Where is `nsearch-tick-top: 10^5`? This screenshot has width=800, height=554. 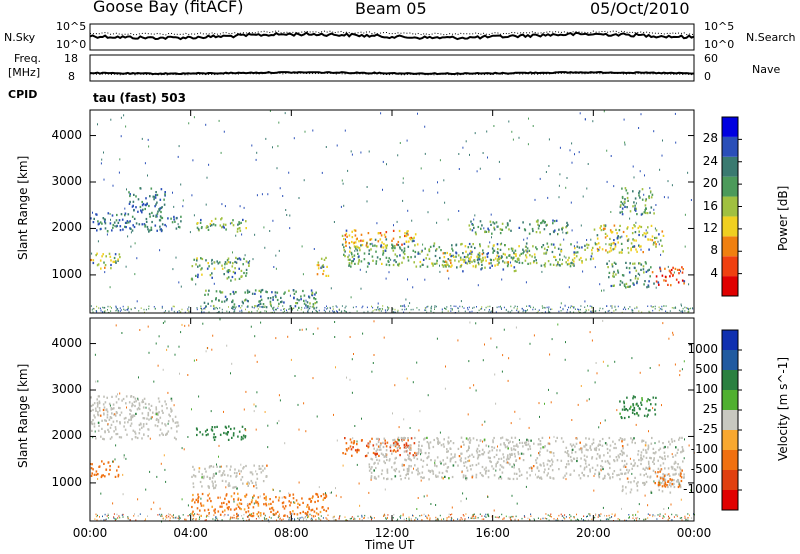
nsearch-tick-top: 10^5 is located at coordinates (719, 26).